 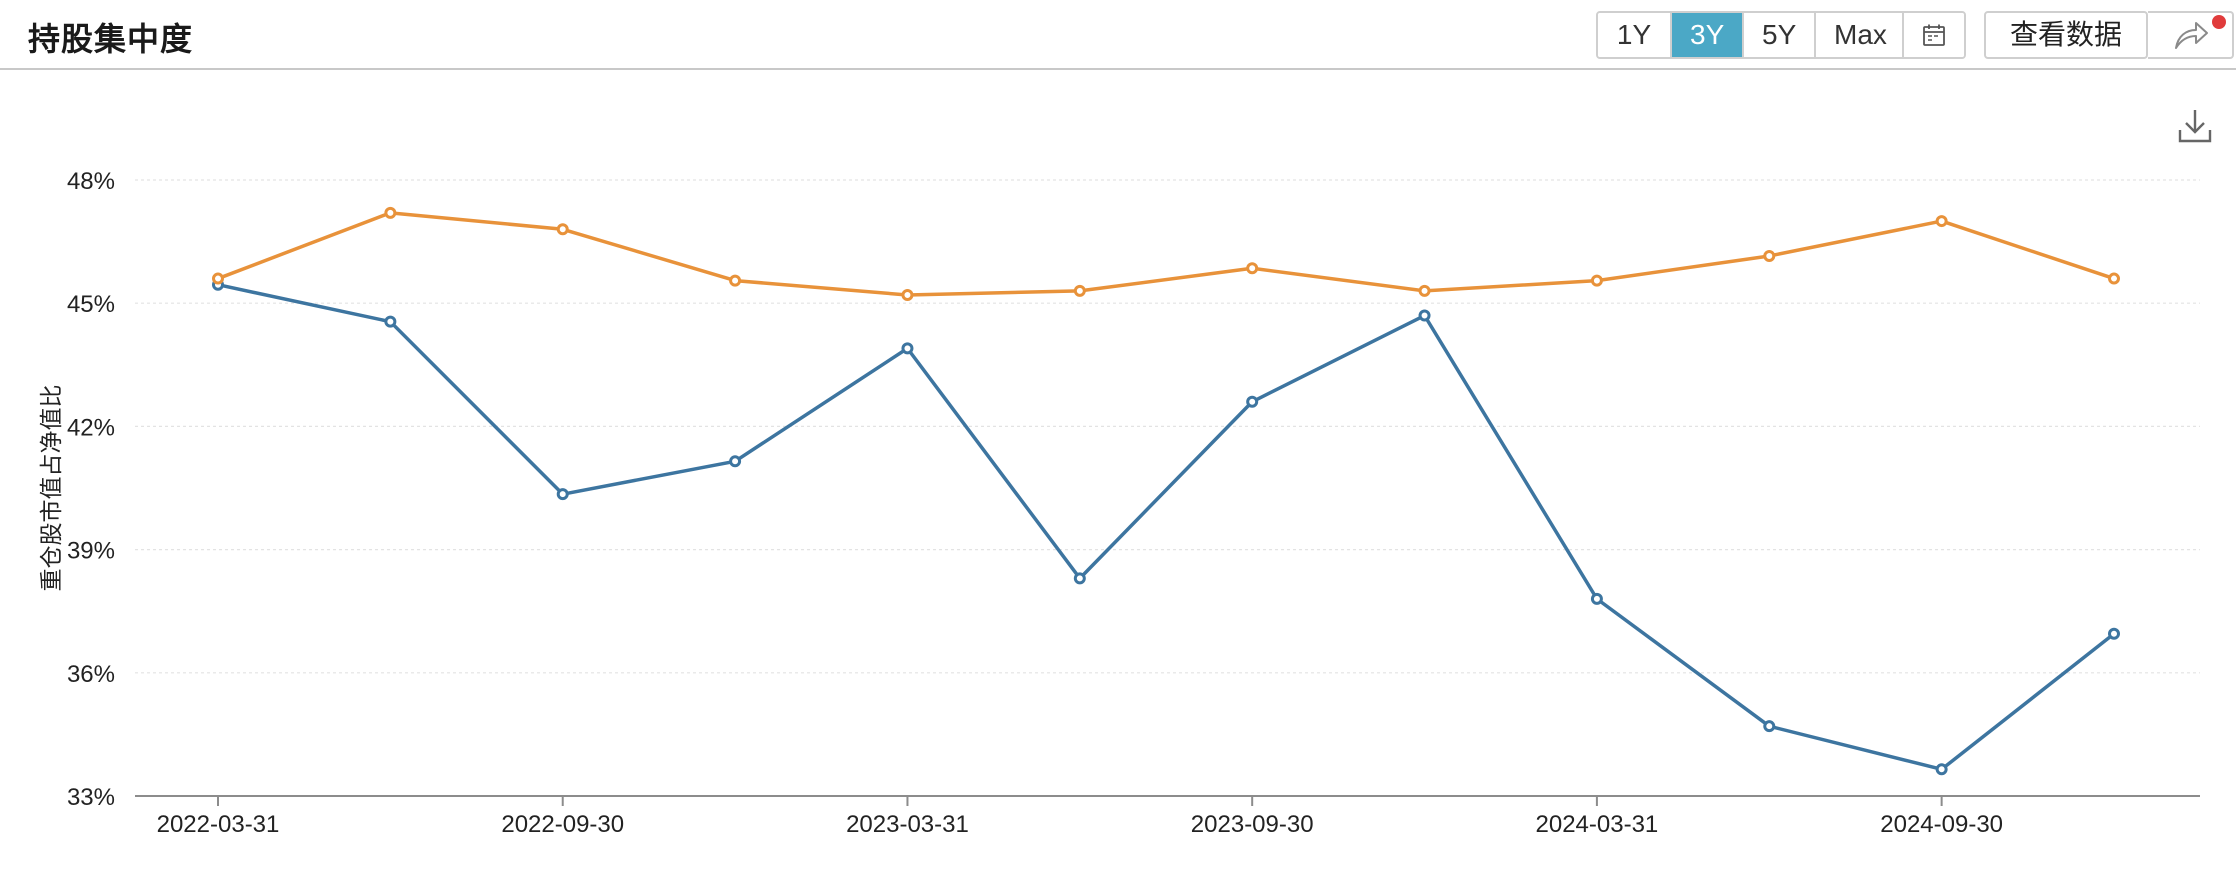 What do you see at coordinates (111, 39) in the screenshot?
I see `page-title: 持股集中度` at bounding box center [111, 39].